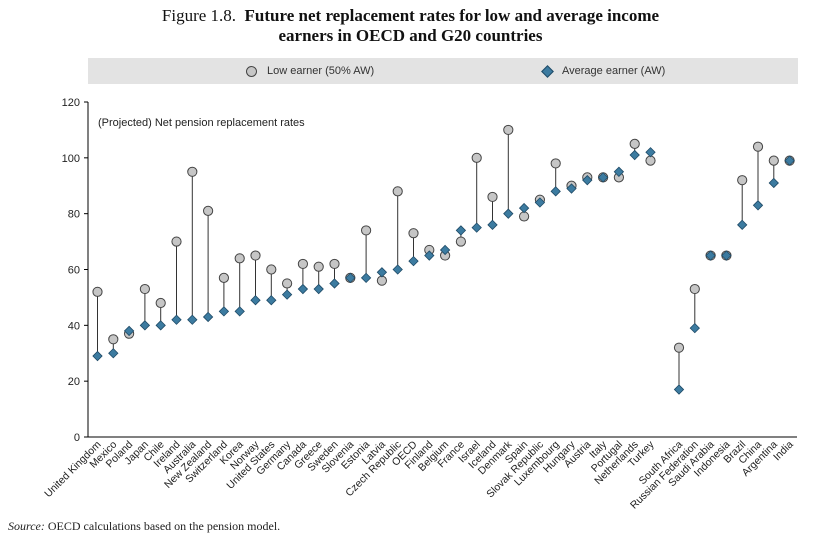  I want to click on legend-label-avg: Average earner (AW), so click(614, 71).